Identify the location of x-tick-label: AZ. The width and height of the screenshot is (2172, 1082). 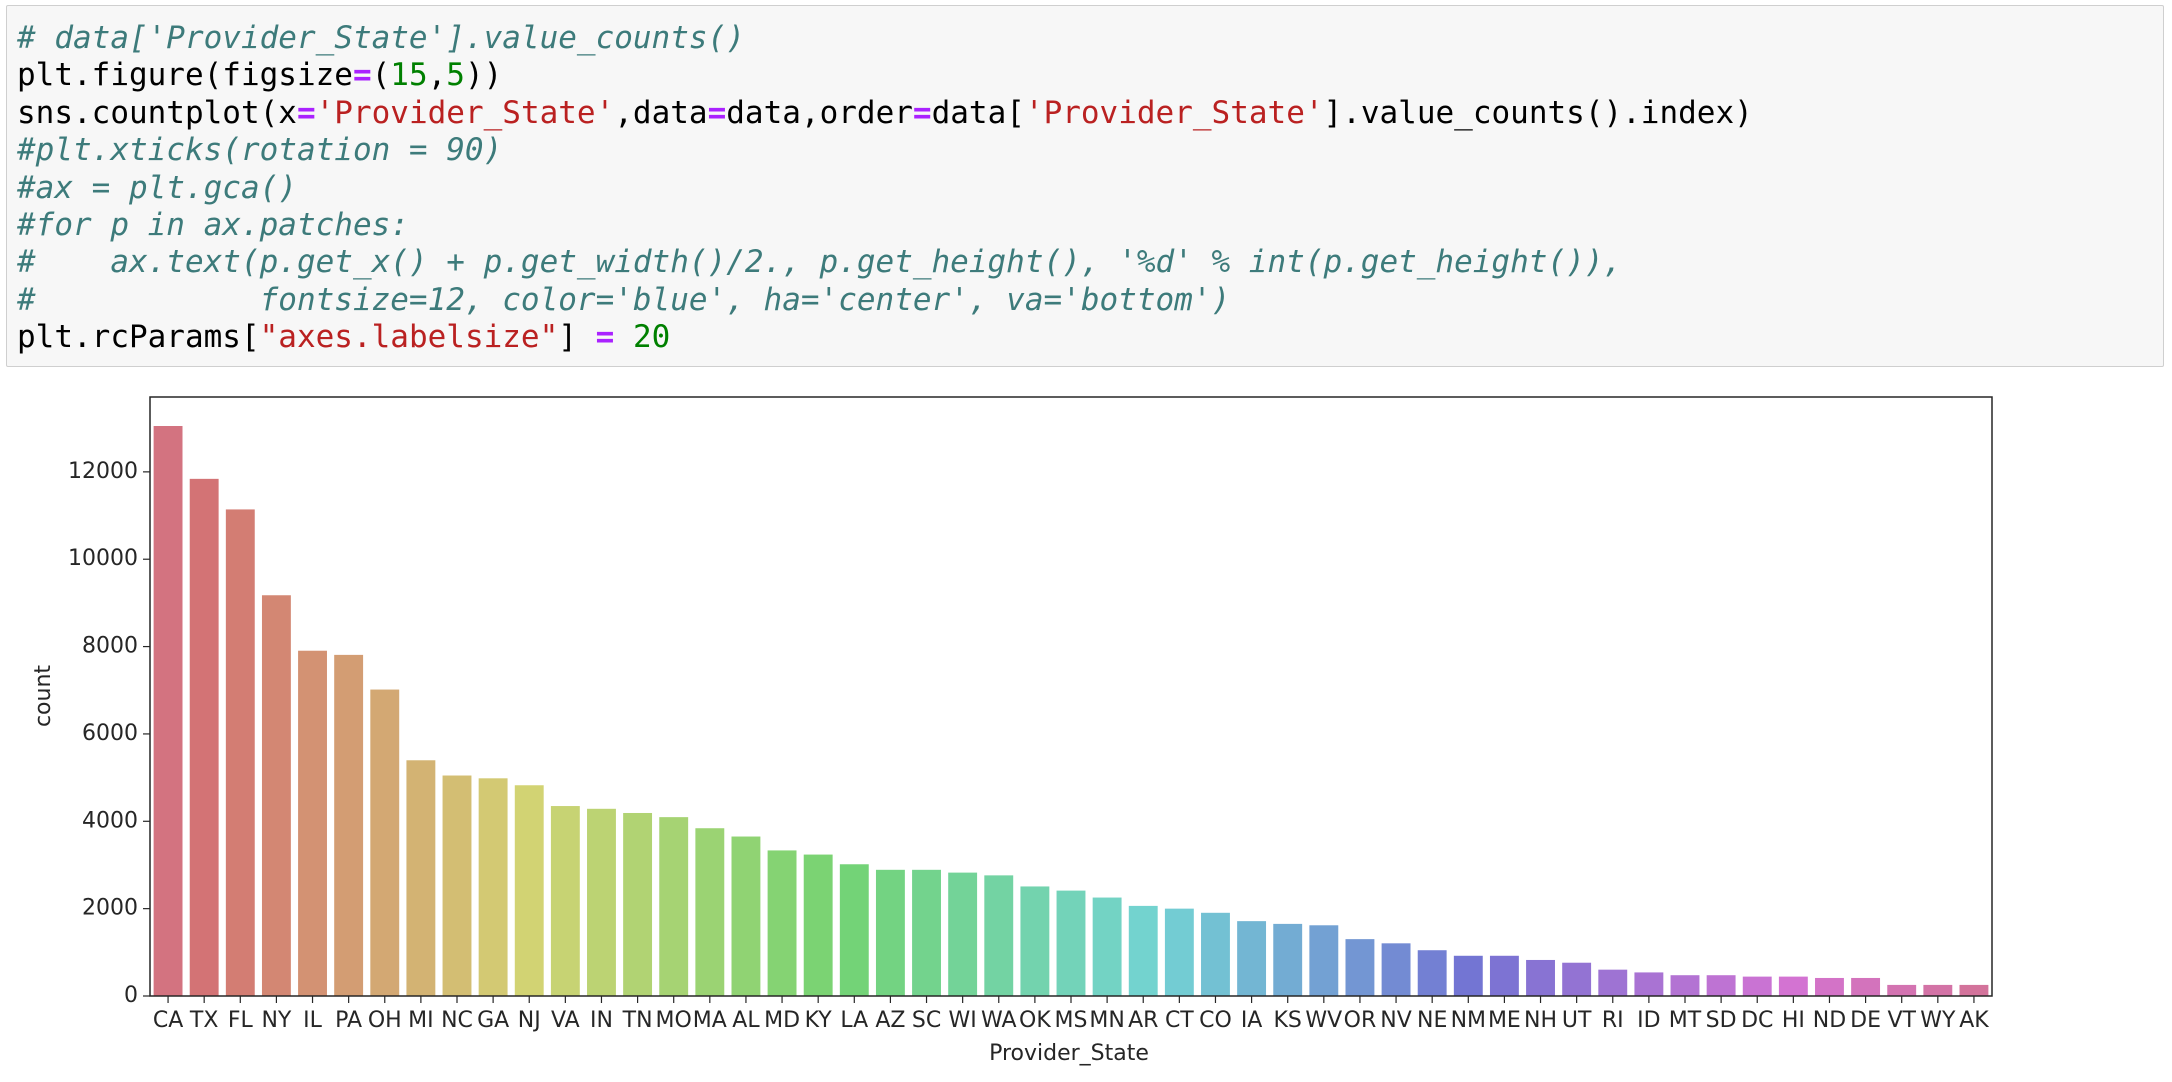
(890, 1020).